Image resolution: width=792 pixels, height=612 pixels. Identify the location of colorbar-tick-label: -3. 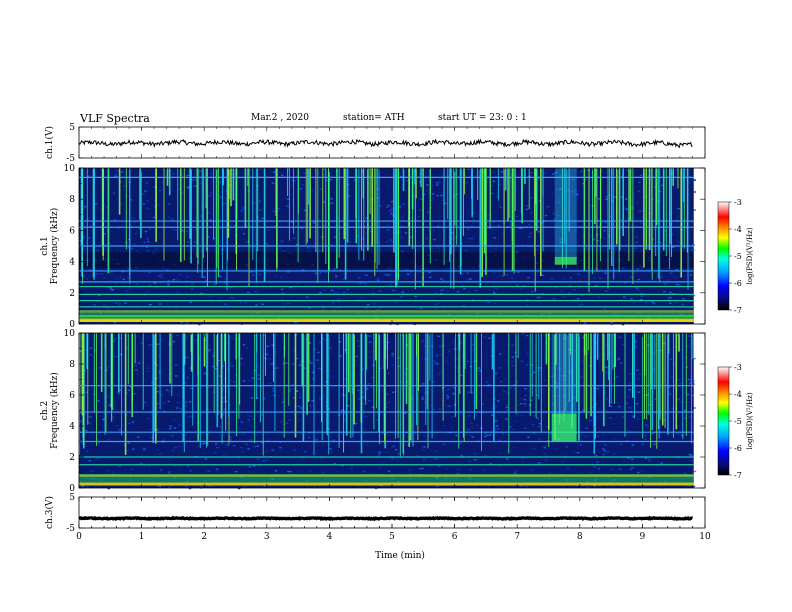
(738, 202).